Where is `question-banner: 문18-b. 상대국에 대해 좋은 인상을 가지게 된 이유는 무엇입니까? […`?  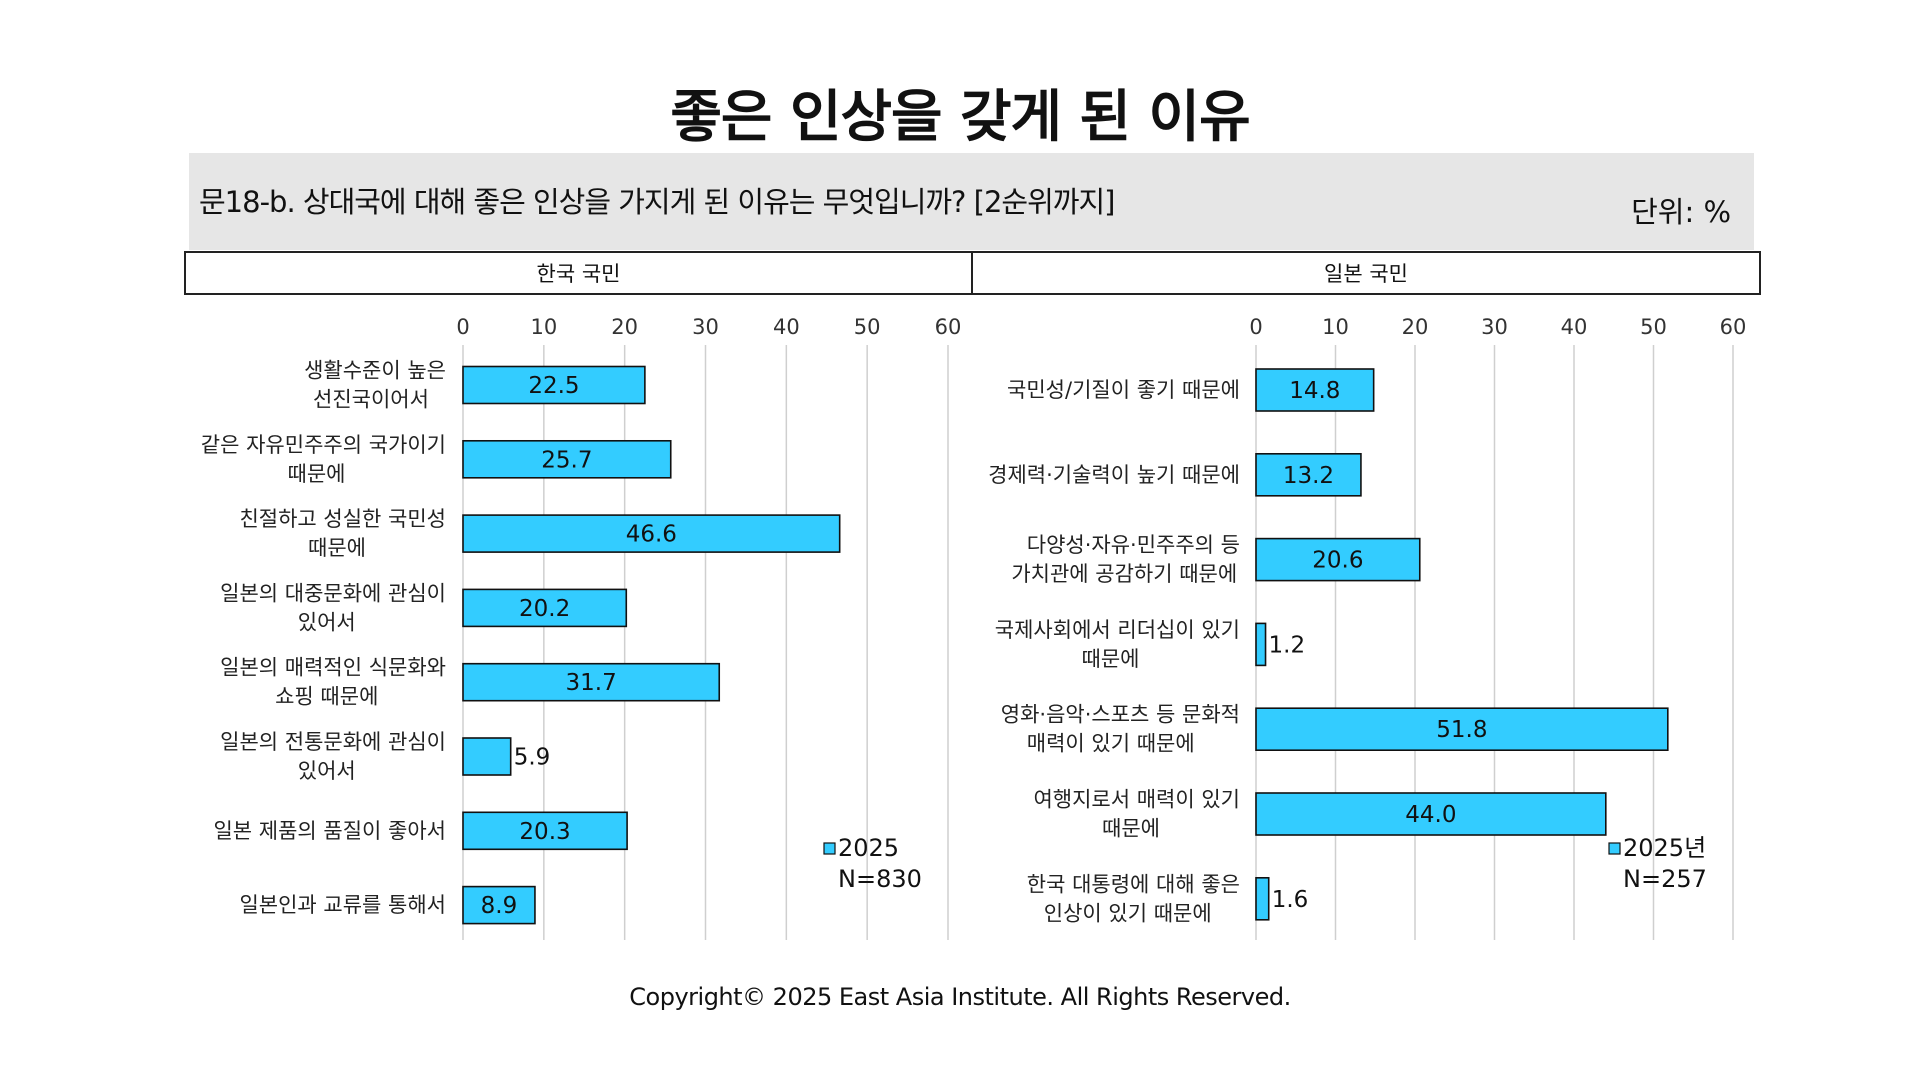 question-banner: 문18-b. 상대국에 대해 좋은 인상을 가지게 된 이유는 무엇입니까? [… is located at coordinates (971, 201).